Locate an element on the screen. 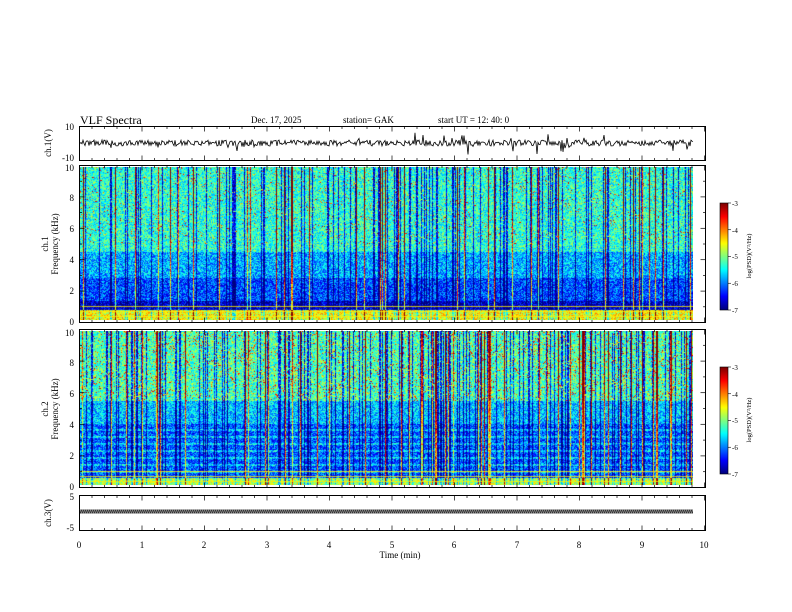  ch2-colorbar-frame is located at coordinates (724, 420).